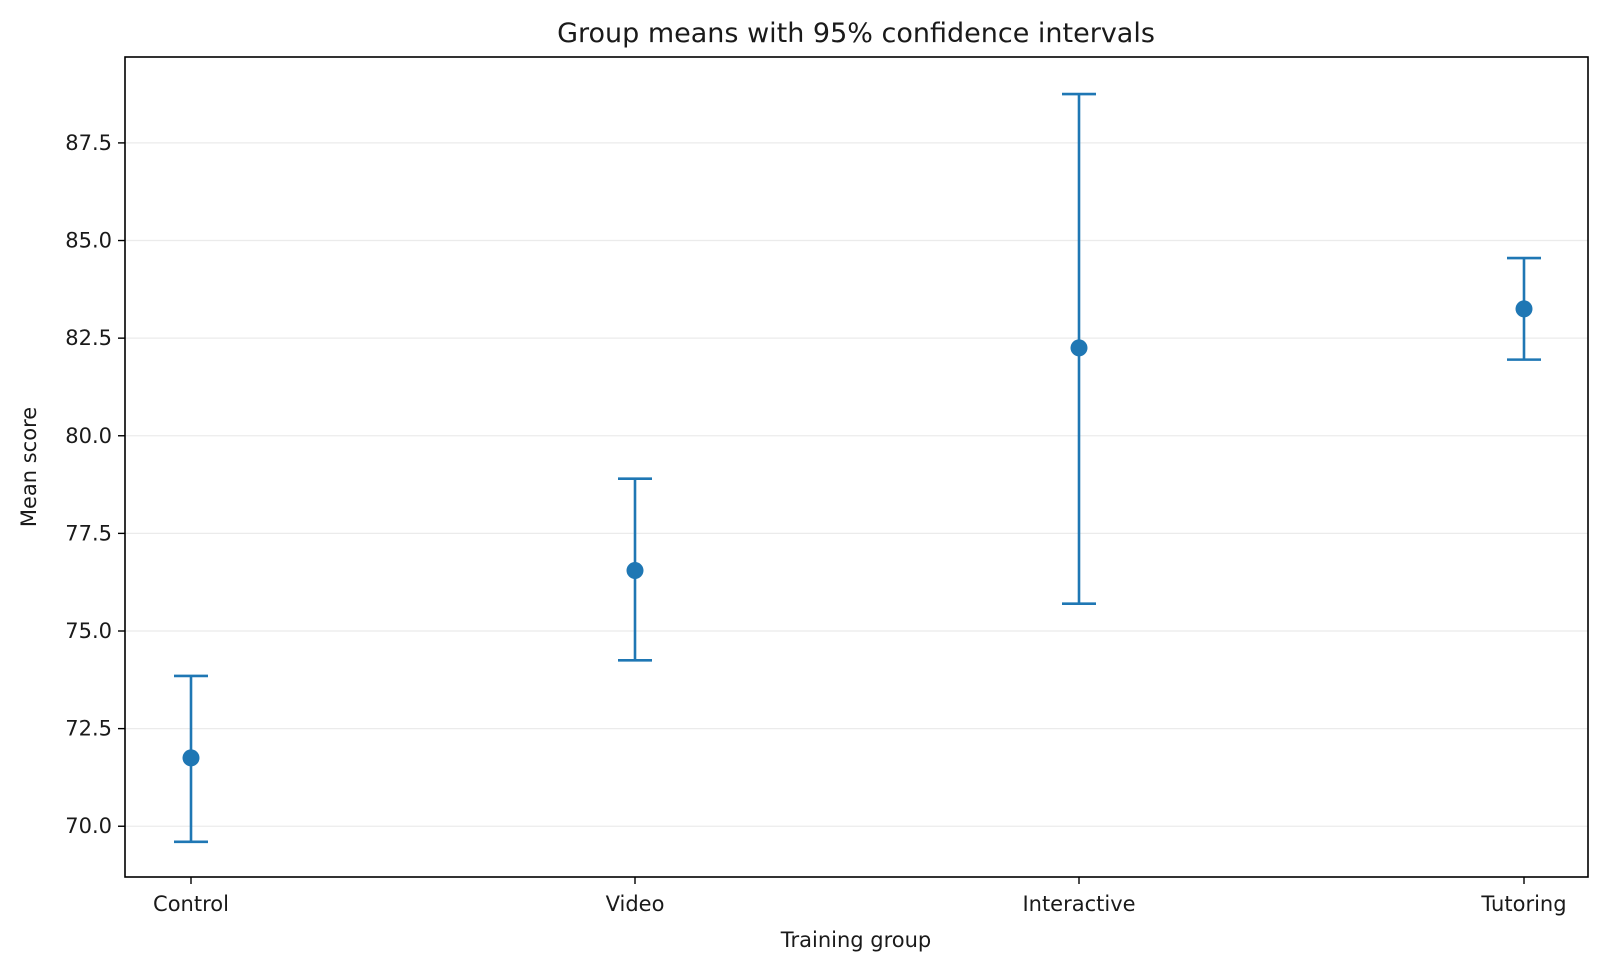 This screenshot has height=967, width=1600. What do you see at coordinates (88, 338) in the screenshot?
I see `y-tick-label: 82.5` at bounding box center [88, 338].